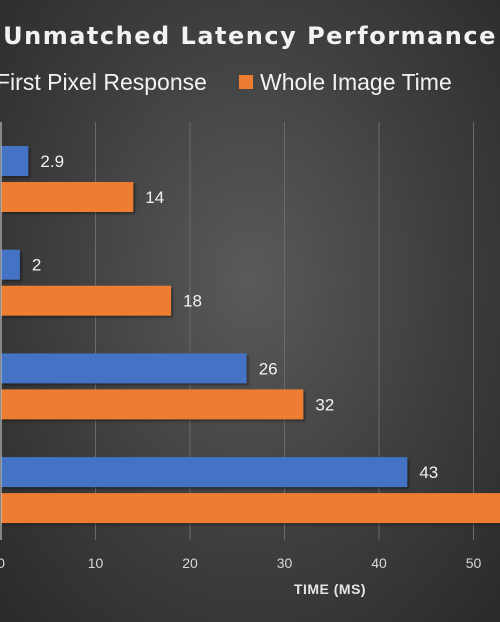 This screenshot has width=500, height=622. I want to click on data-label: 26, so click(268, 368).